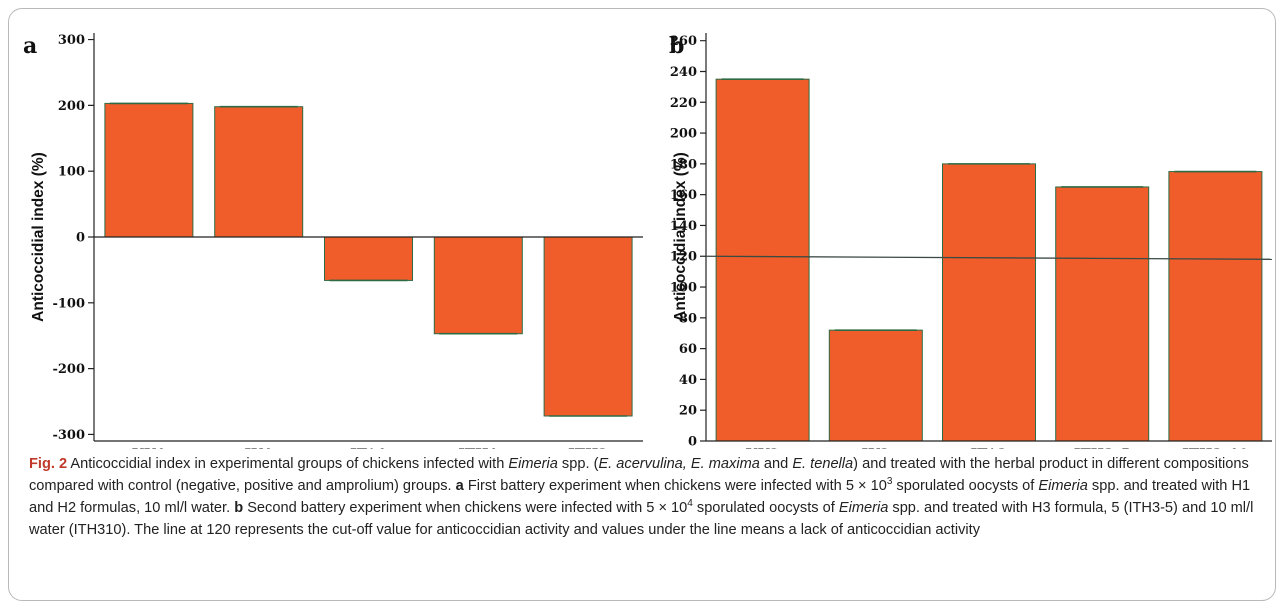  Describe the element at coordinates (683, 103) in the screenshot. I see `y-tick-label: 220` at that location.